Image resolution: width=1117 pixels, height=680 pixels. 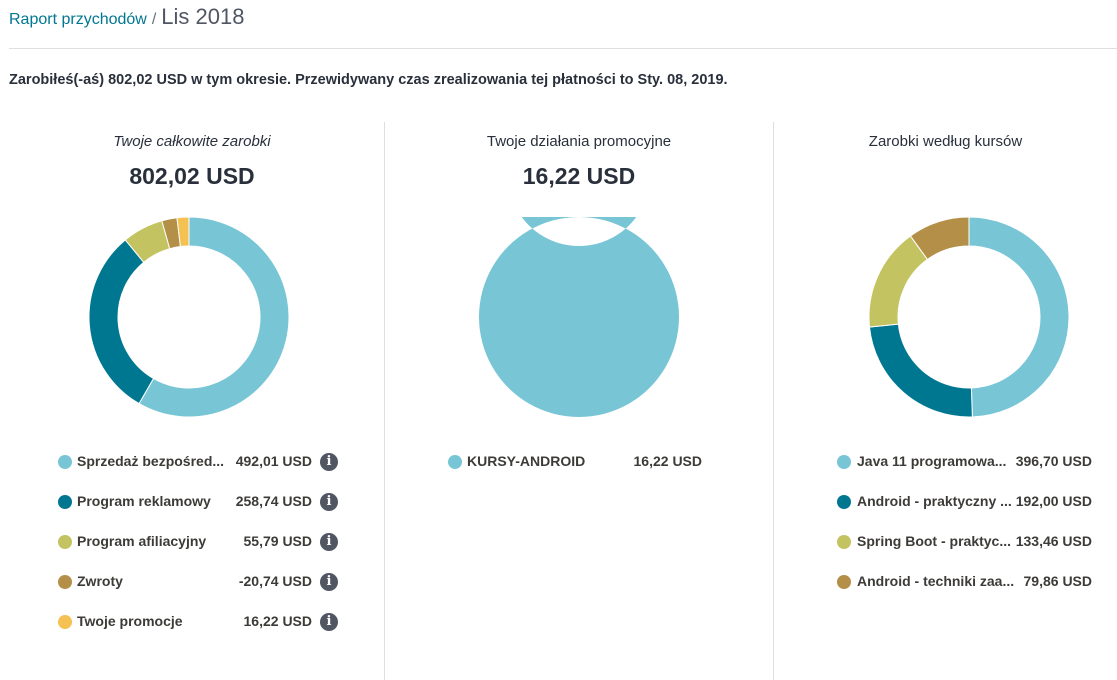 What do you see at coordinates (273, 501) in the screenshot?
I see `legend-value: 258,74 USD` at bounding box center [273, 501].